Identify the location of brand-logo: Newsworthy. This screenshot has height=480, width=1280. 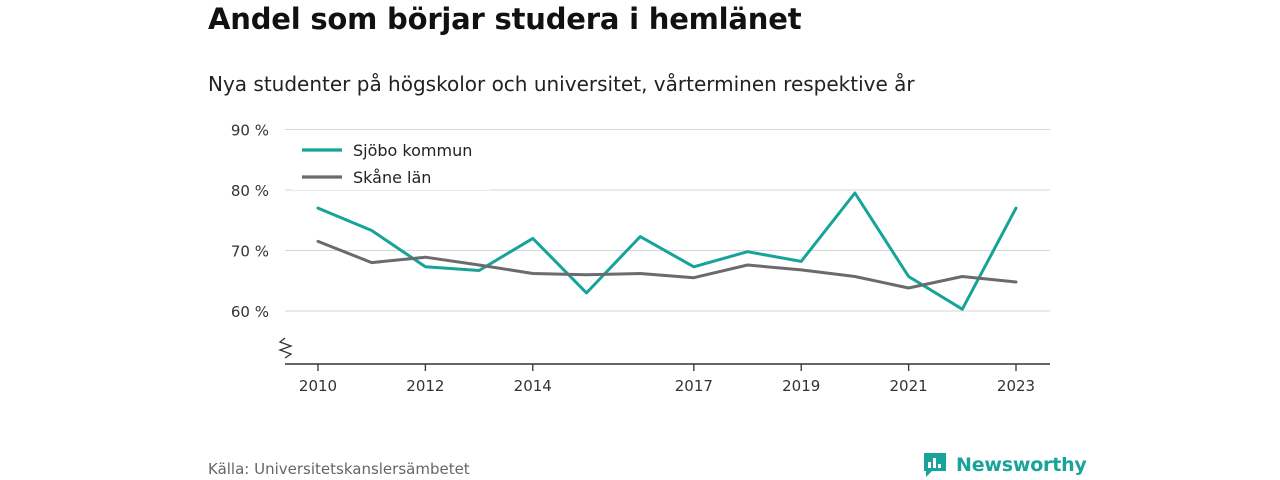
(1004, 465).